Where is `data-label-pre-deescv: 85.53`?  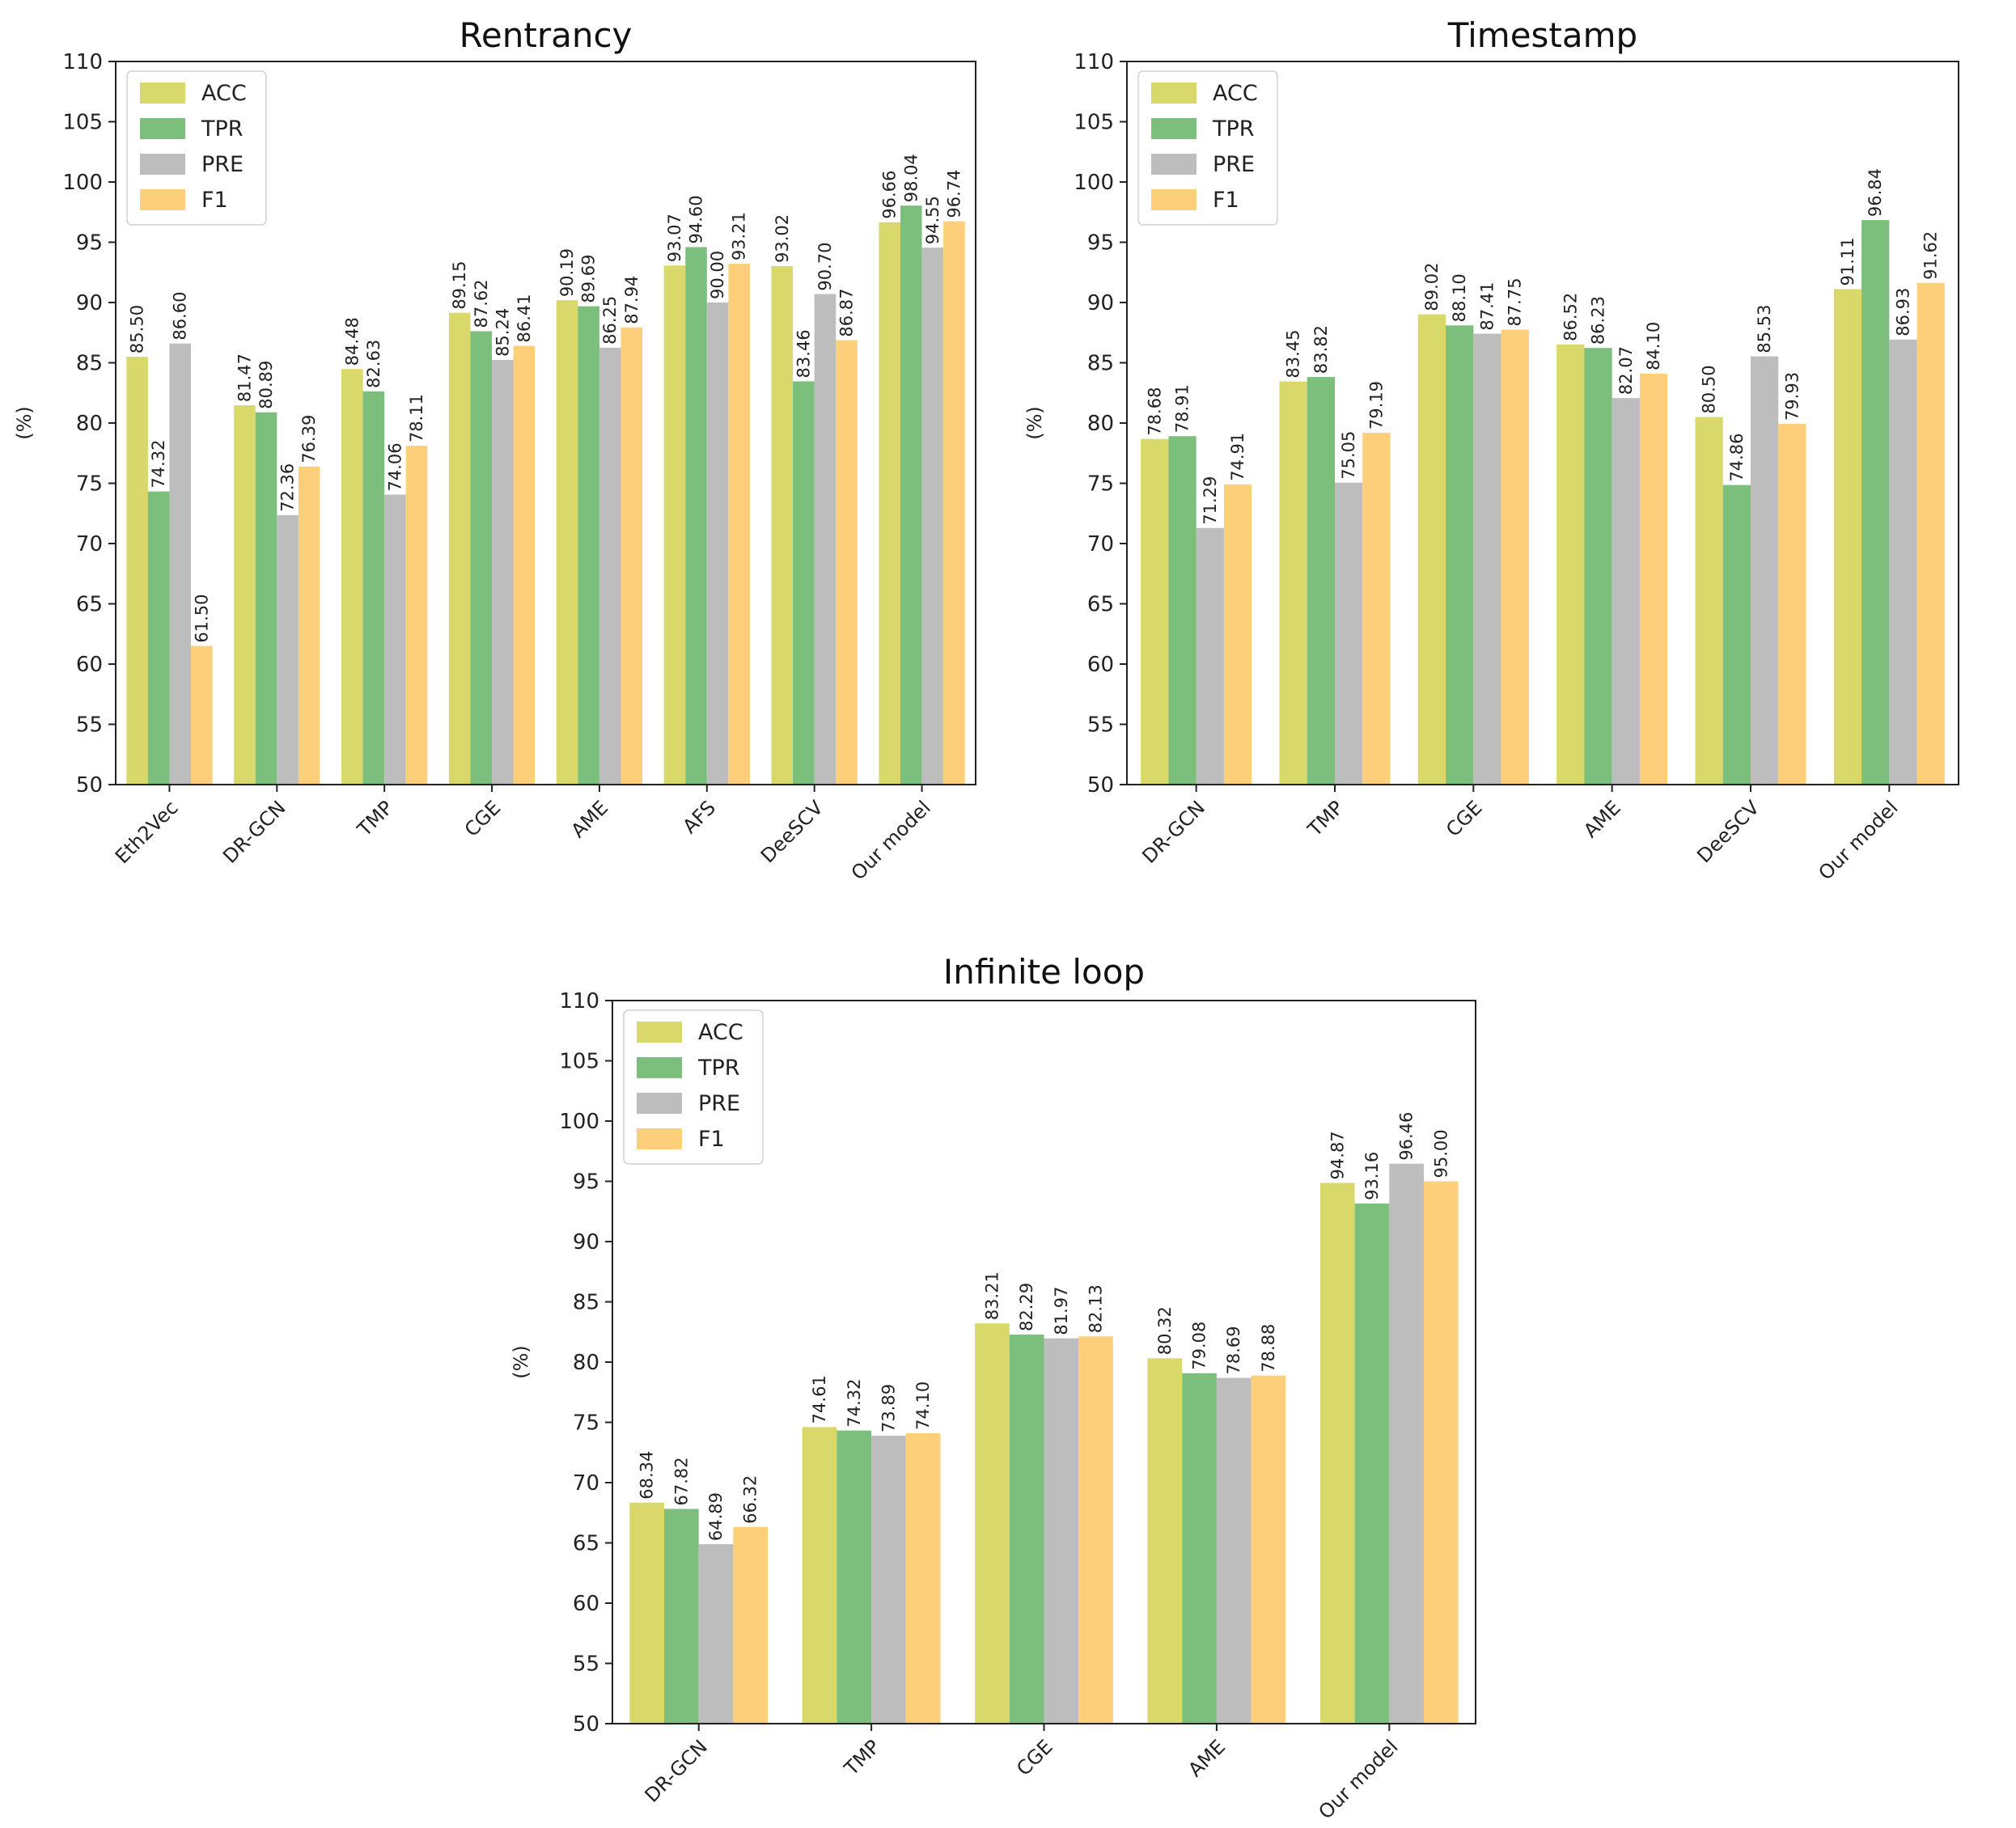
data-label-pre-deescv: 85.53 is located at coordinates (1764, 328).